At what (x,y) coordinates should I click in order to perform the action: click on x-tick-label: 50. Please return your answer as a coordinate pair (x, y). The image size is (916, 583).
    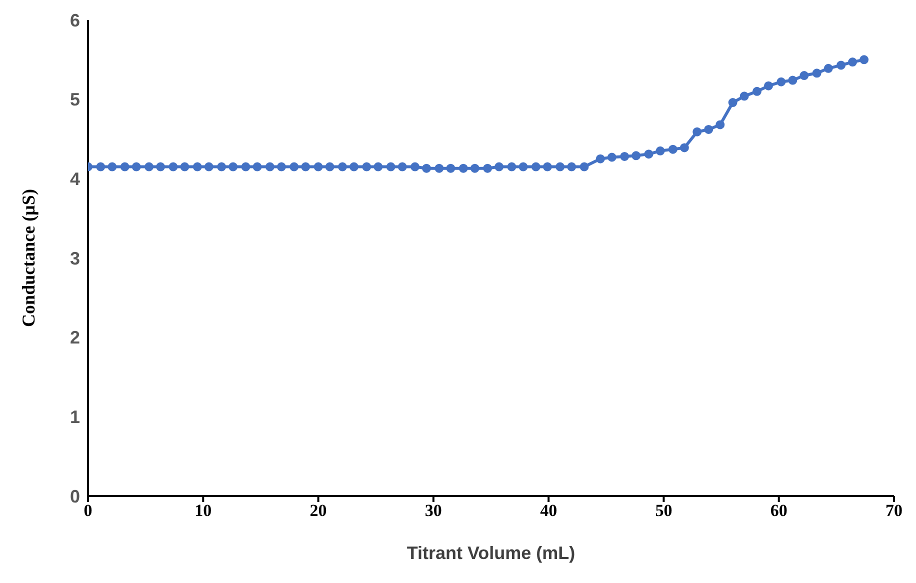
    Looking at the image, I should click on (663, 510).